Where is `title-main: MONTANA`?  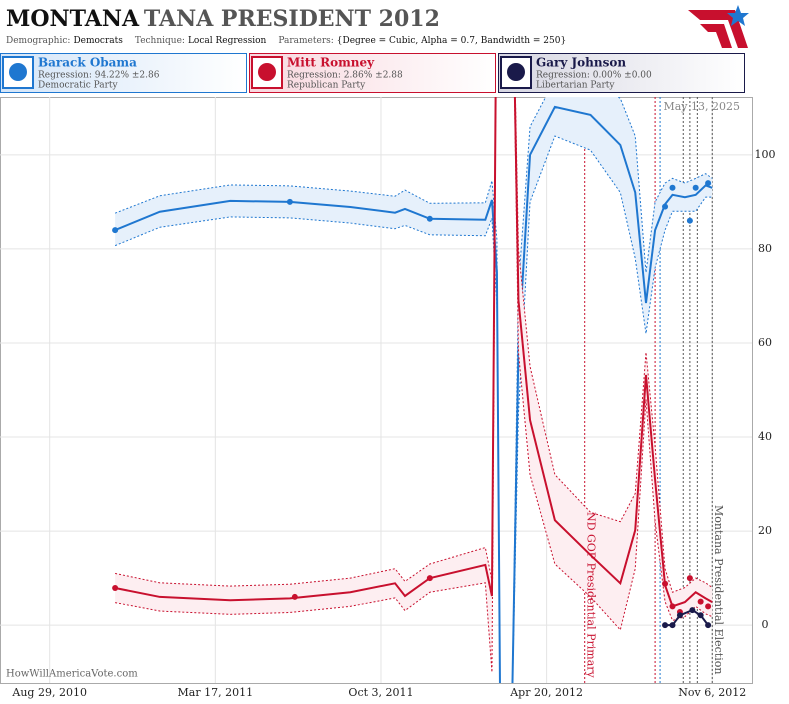
title-main: MONTANA is located at coordinates (73, 19).